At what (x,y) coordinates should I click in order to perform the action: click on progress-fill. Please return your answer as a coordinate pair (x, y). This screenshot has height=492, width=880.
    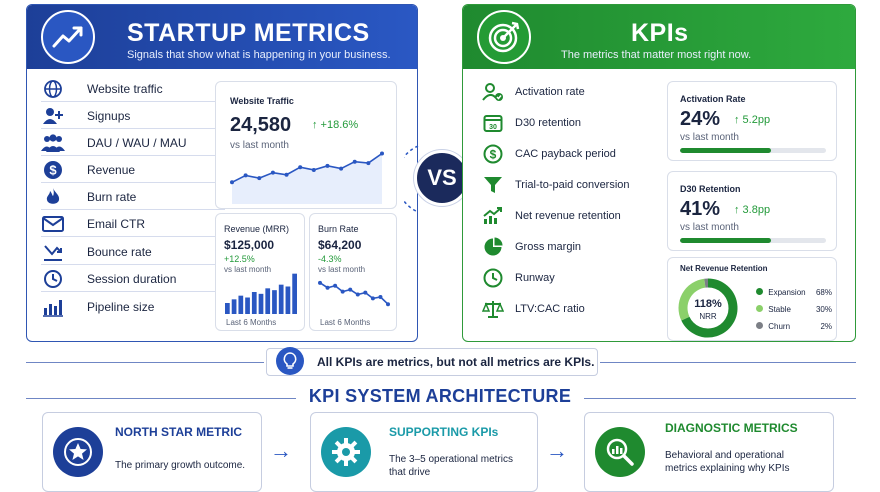
    Looking at the image, I should click on (725, 150).